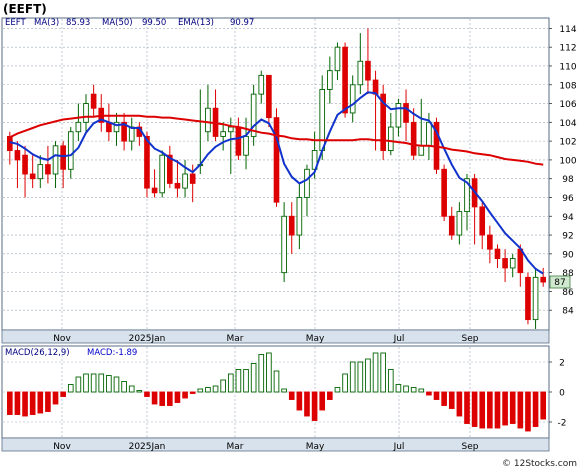  Describe the element at coordinates (568, 274) in the screenshot. I see `price-tick-label: 88` at that location.